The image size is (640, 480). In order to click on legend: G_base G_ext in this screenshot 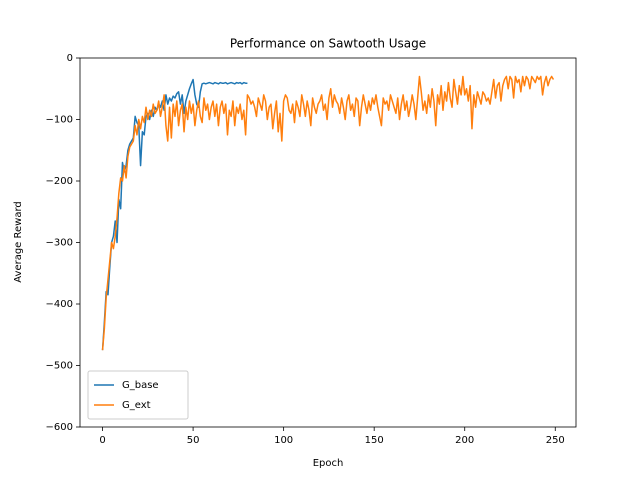, I will do `click(138, 395)`.